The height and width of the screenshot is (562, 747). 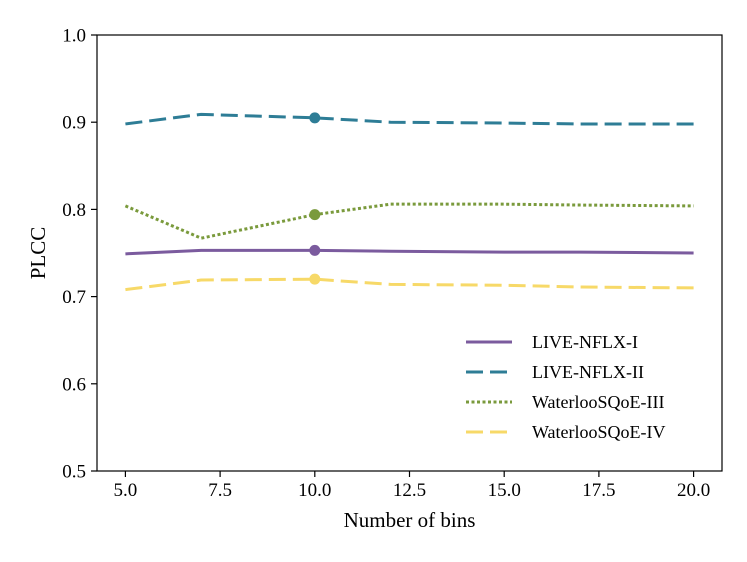 I want to click on y-axis-label: PLCC, so click(x=38, y=253).